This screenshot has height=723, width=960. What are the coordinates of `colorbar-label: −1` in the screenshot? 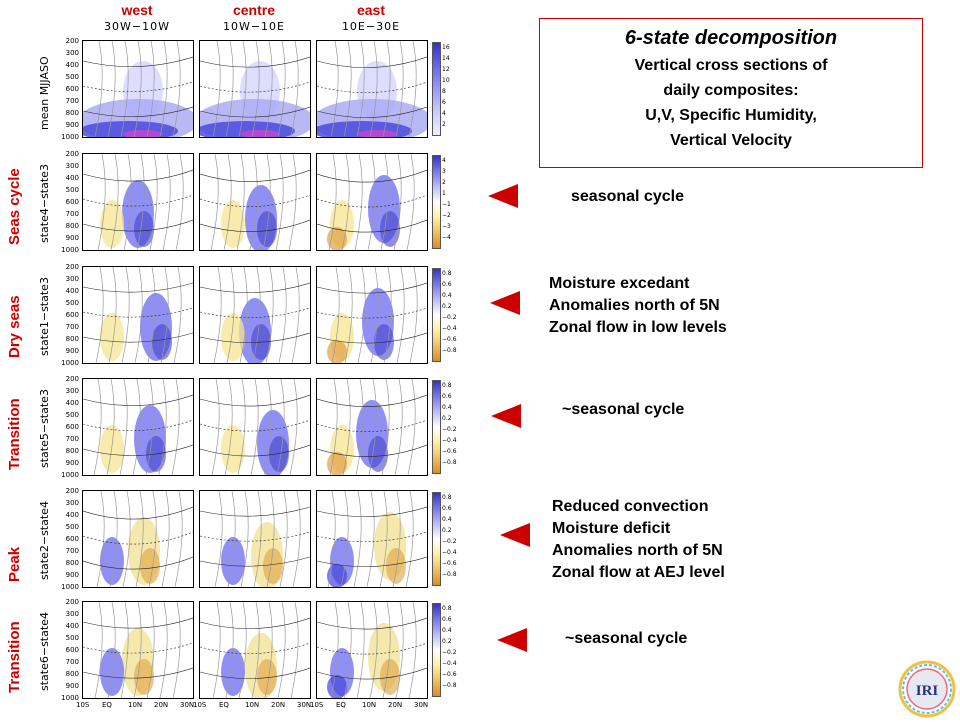 It's located at (446, 204).